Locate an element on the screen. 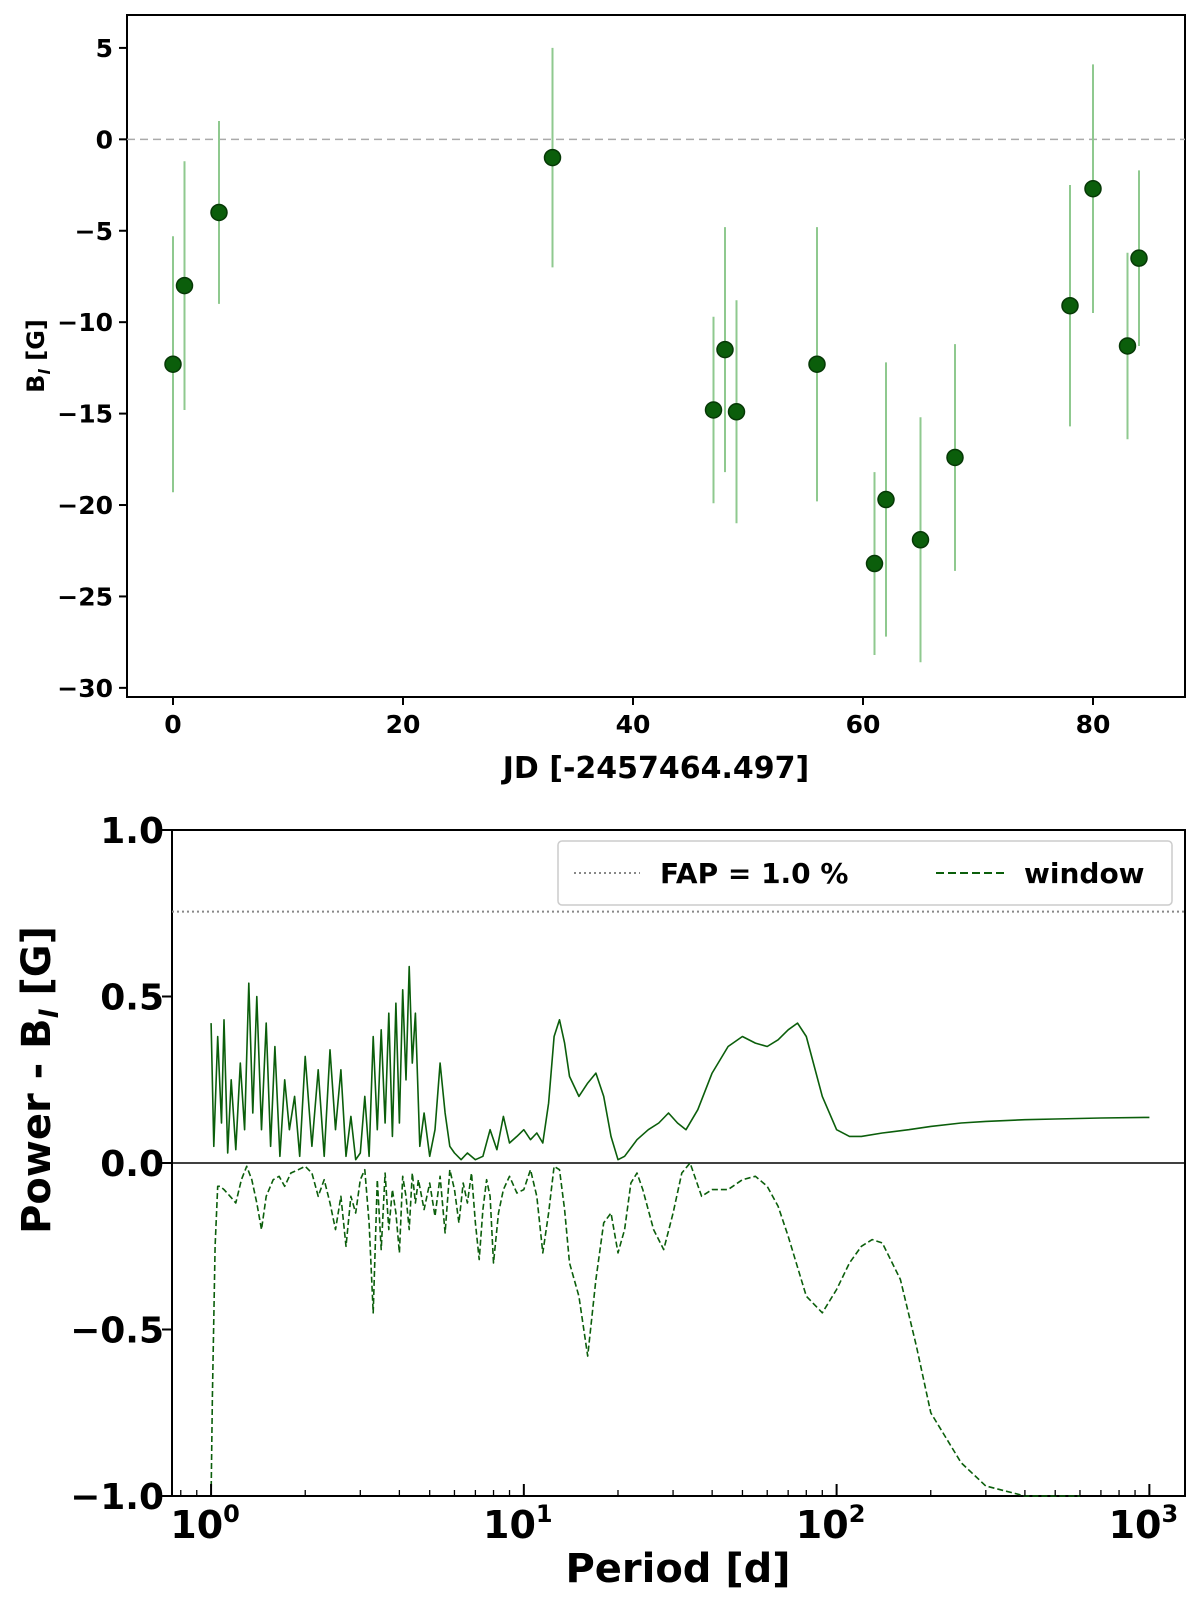  legend-window-label: window is located at coordinates (1084, 873).